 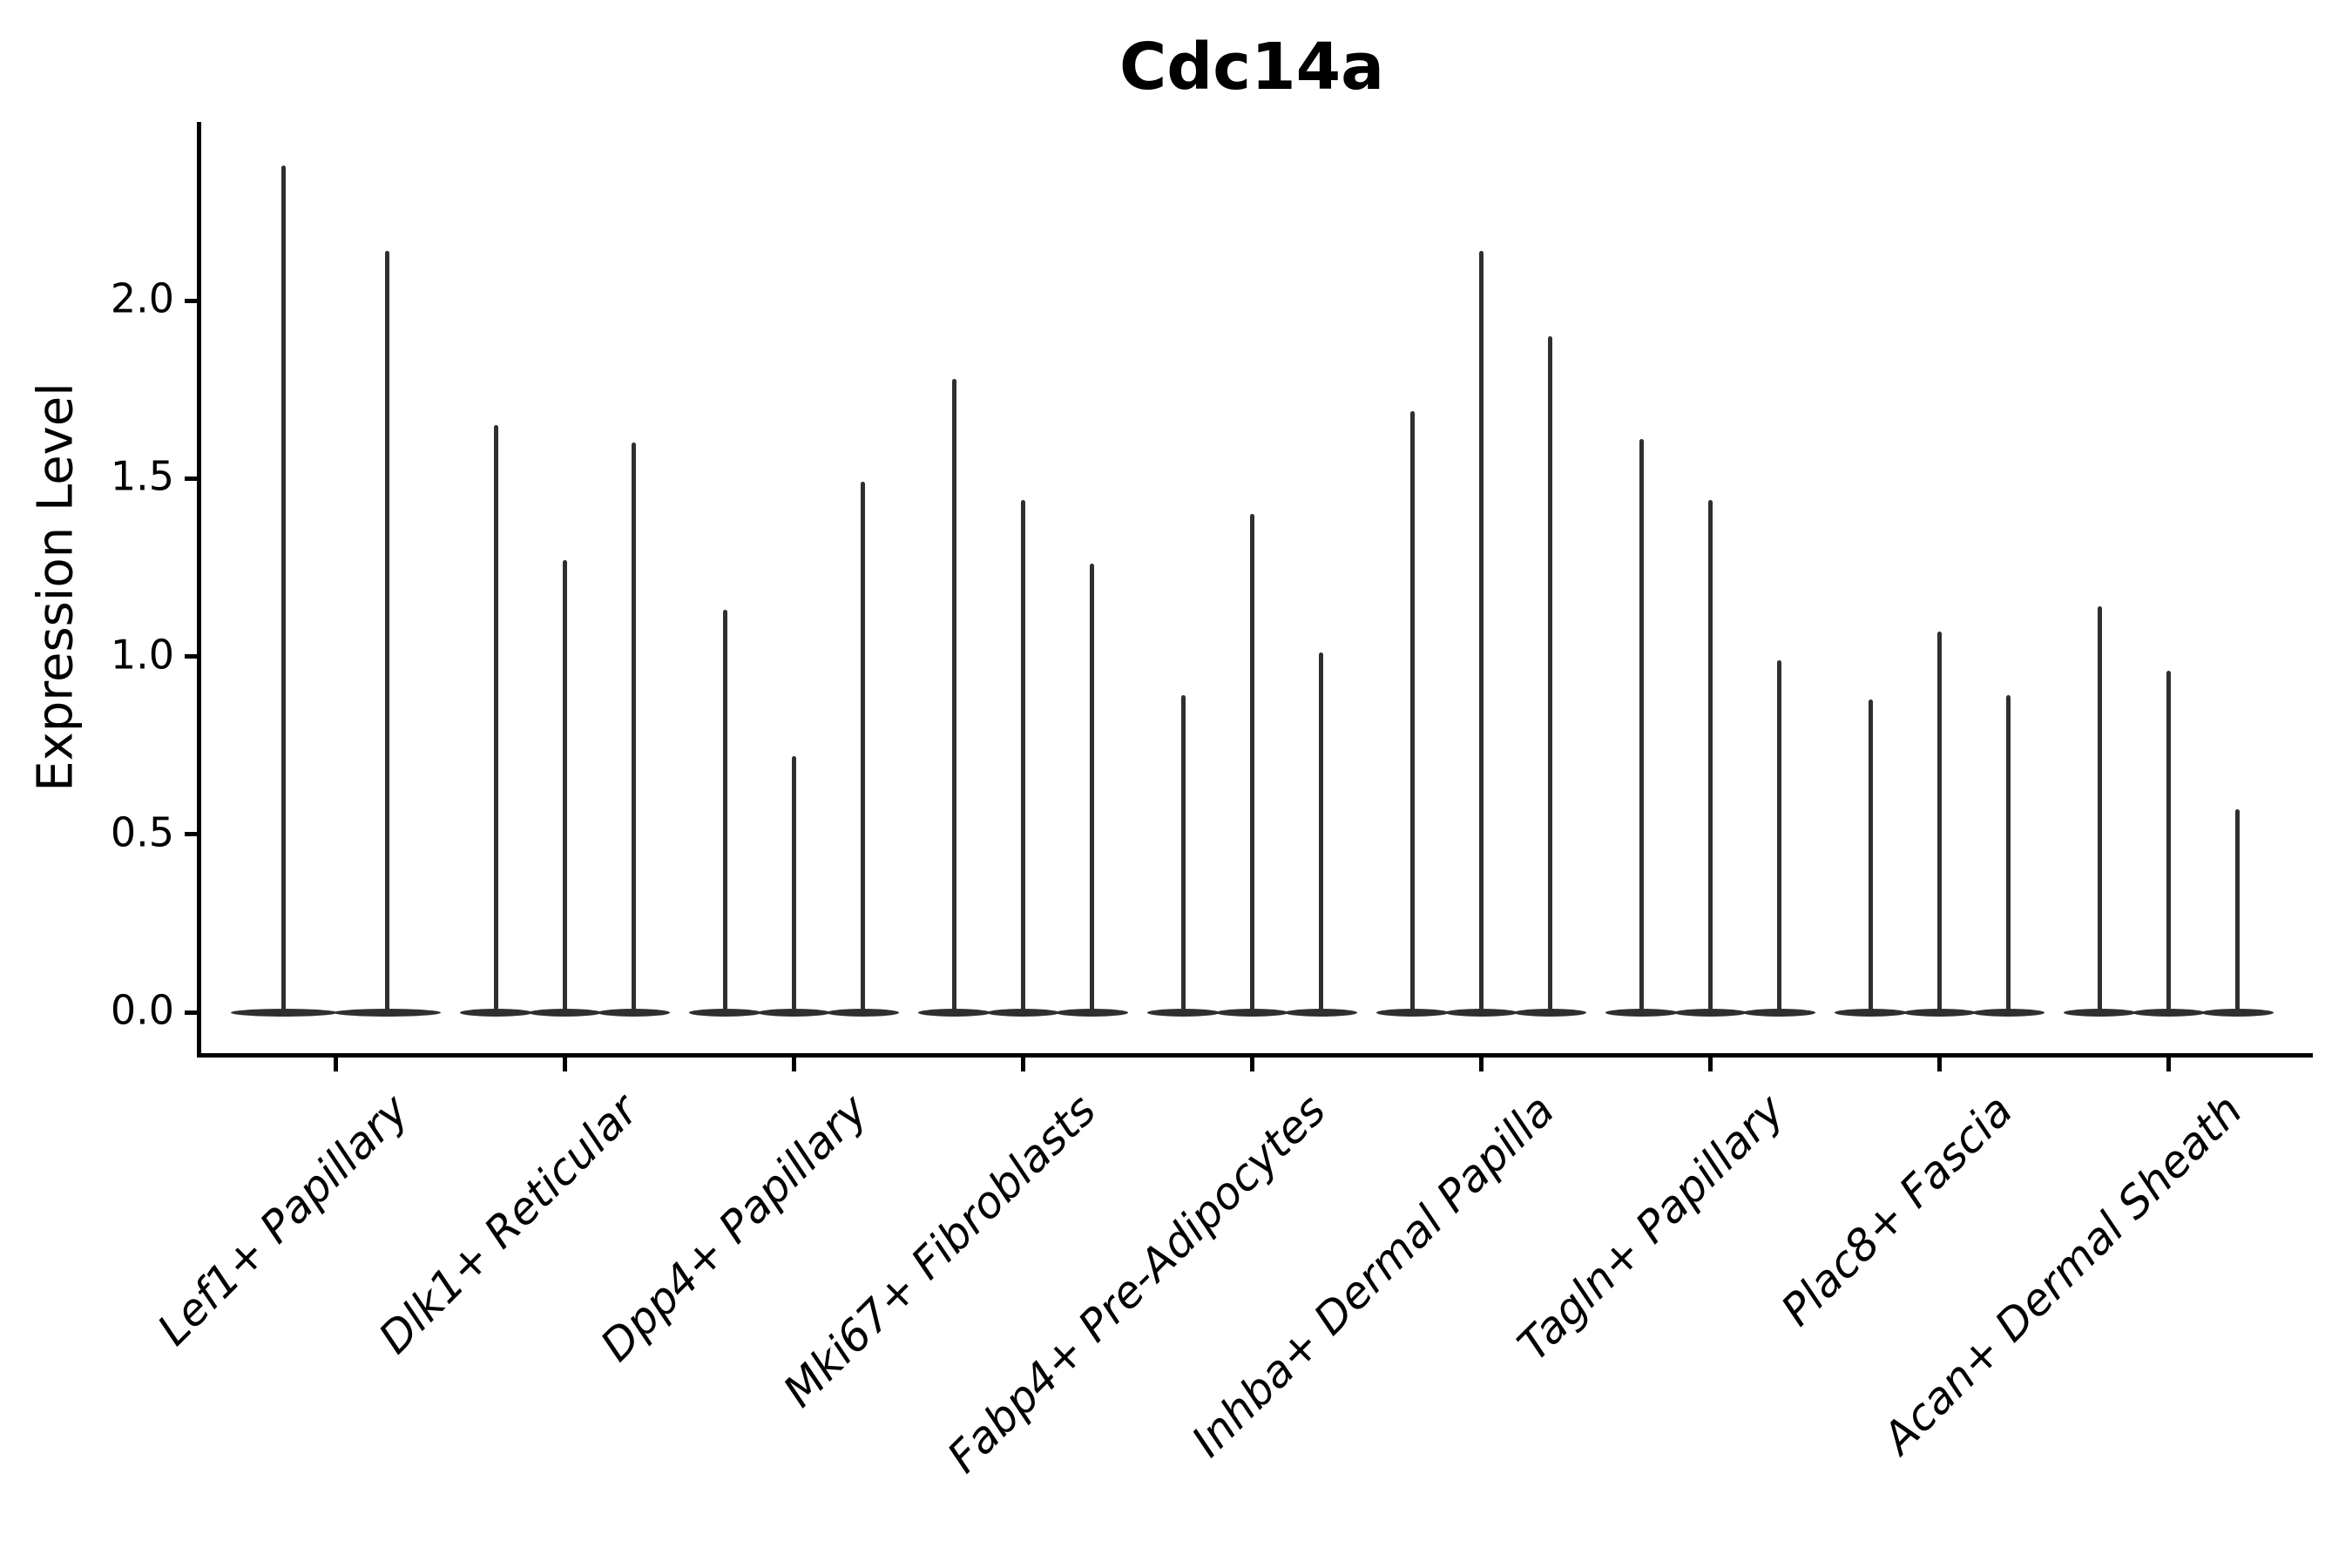 I want to click on y-tick-label: 0.5, so click(x=142, y=832).